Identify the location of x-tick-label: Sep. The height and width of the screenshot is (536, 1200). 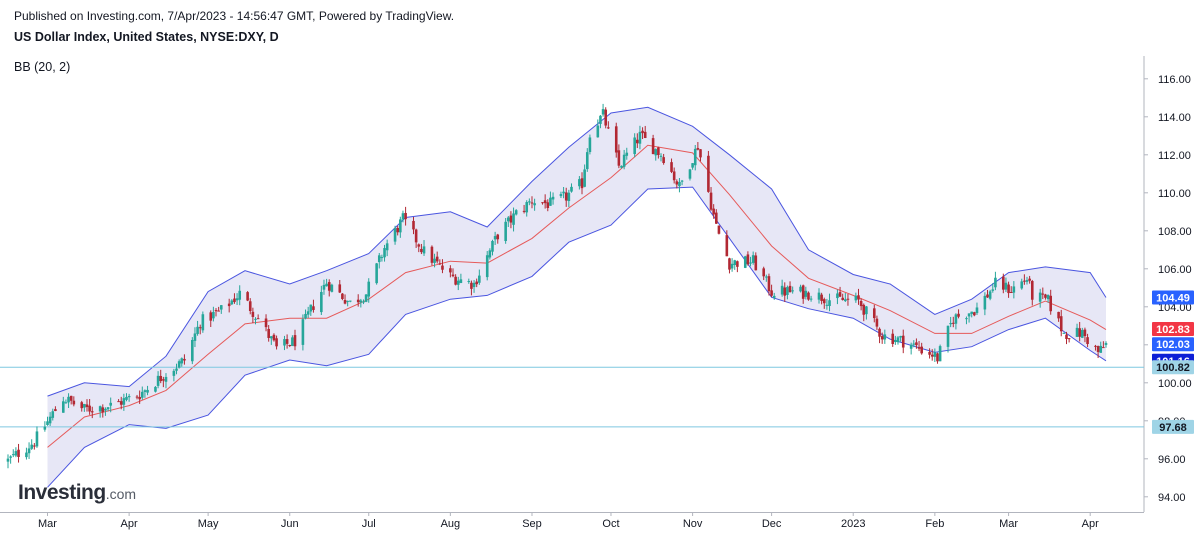
(532, 524).